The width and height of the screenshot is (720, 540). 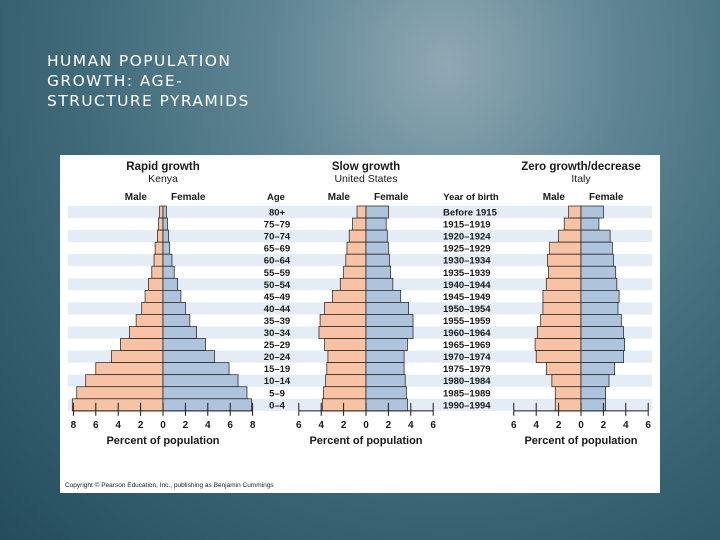 I want to click on birth-year-label: 1950–1954, so click(x=467, y=309).